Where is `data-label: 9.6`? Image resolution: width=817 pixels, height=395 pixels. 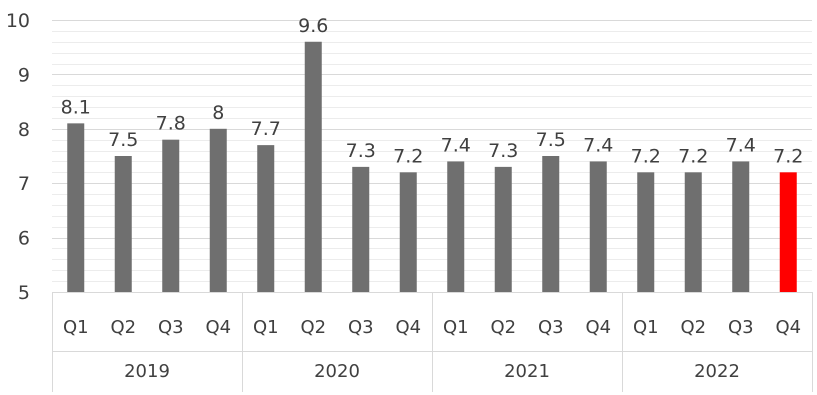
data-label: 9.6 is located at coordinates (313, 26).